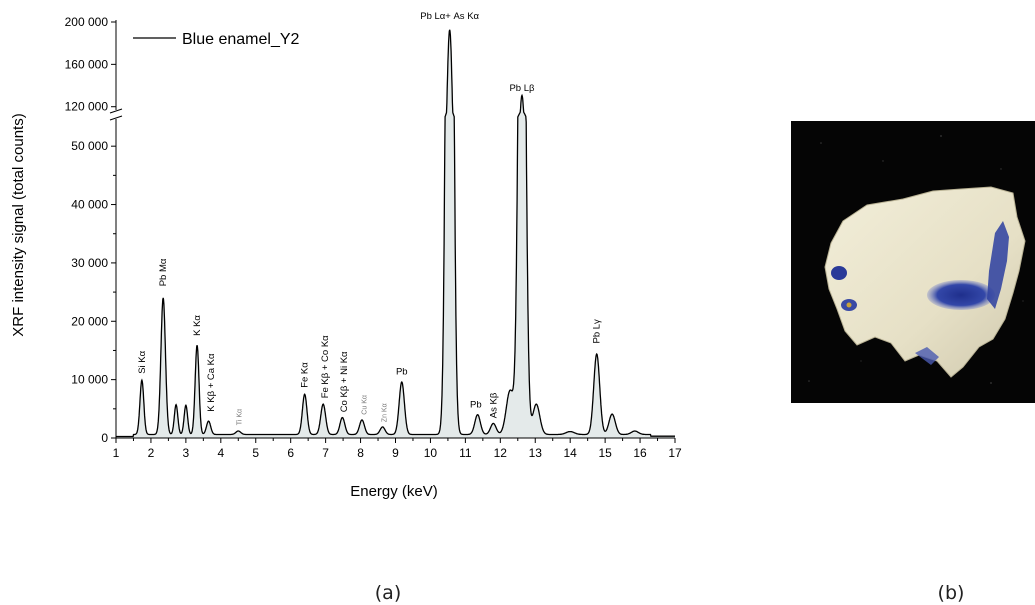 This screenshot has width=1035, height=605. I want to click on x-tick-label: 1, so click(116, 453).